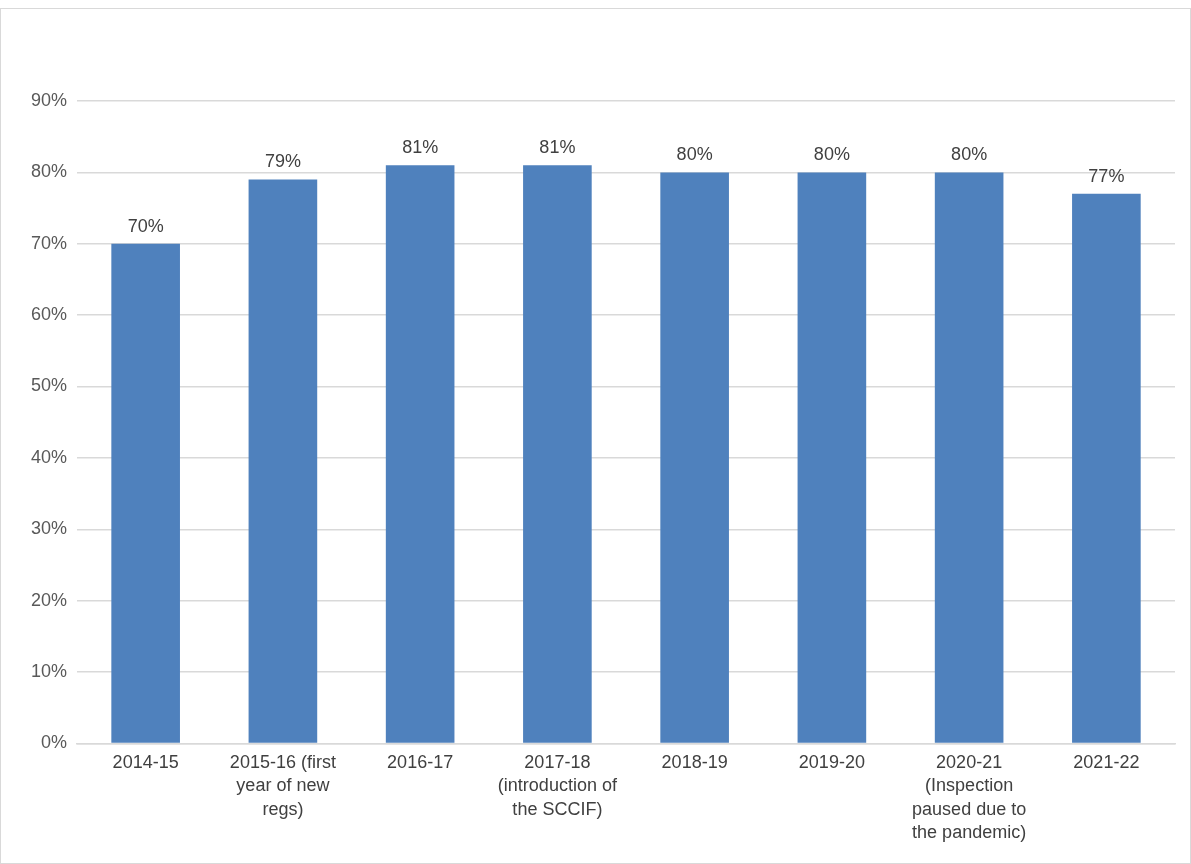  I want to click on y-tick-label: 50%, so click(49, 385).